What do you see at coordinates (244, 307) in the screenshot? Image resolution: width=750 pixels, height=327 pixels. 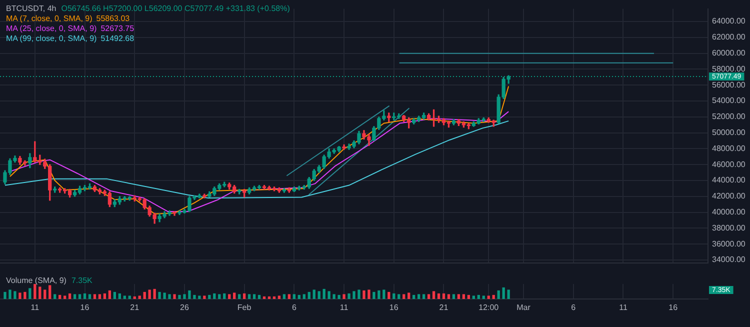 I see `x-tick-label: Feb` at bounding box center [244, 307].